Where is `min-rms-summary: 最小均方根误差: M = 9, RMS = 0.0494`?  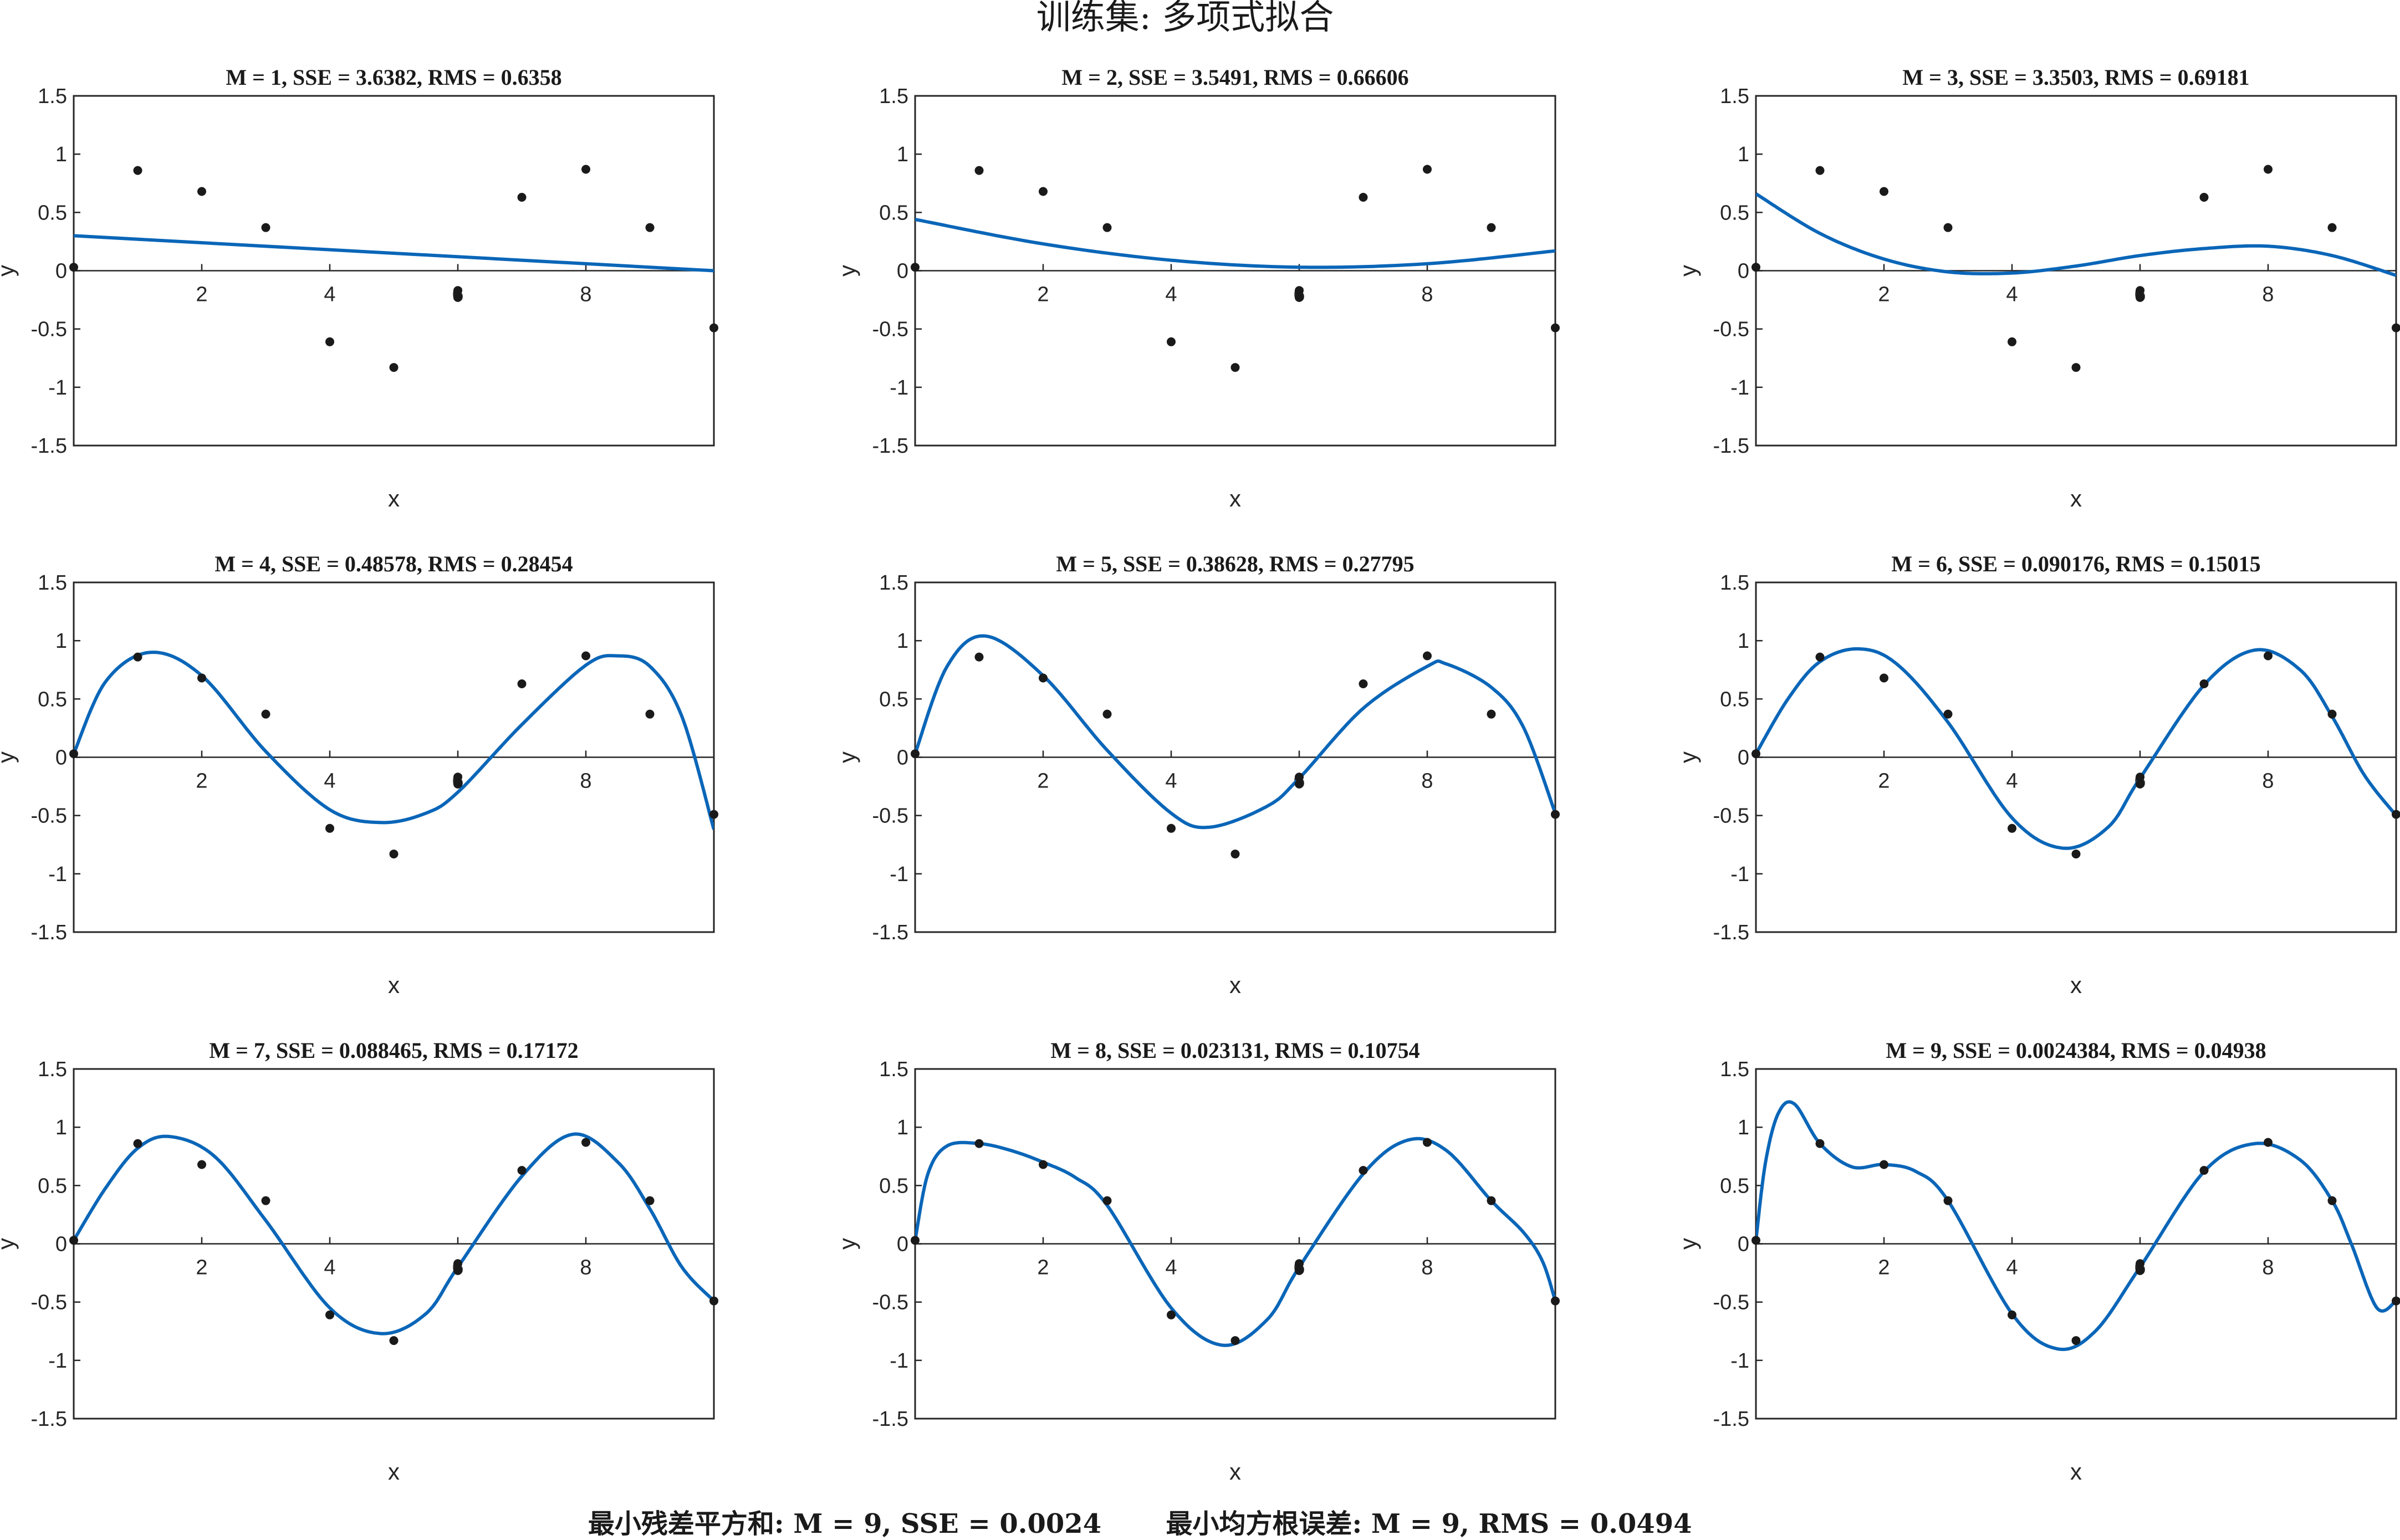 min-rms-summary: 最小均方根误差: M = 9, RMS = 0.0494 is located at coordinates (1429, 1523).